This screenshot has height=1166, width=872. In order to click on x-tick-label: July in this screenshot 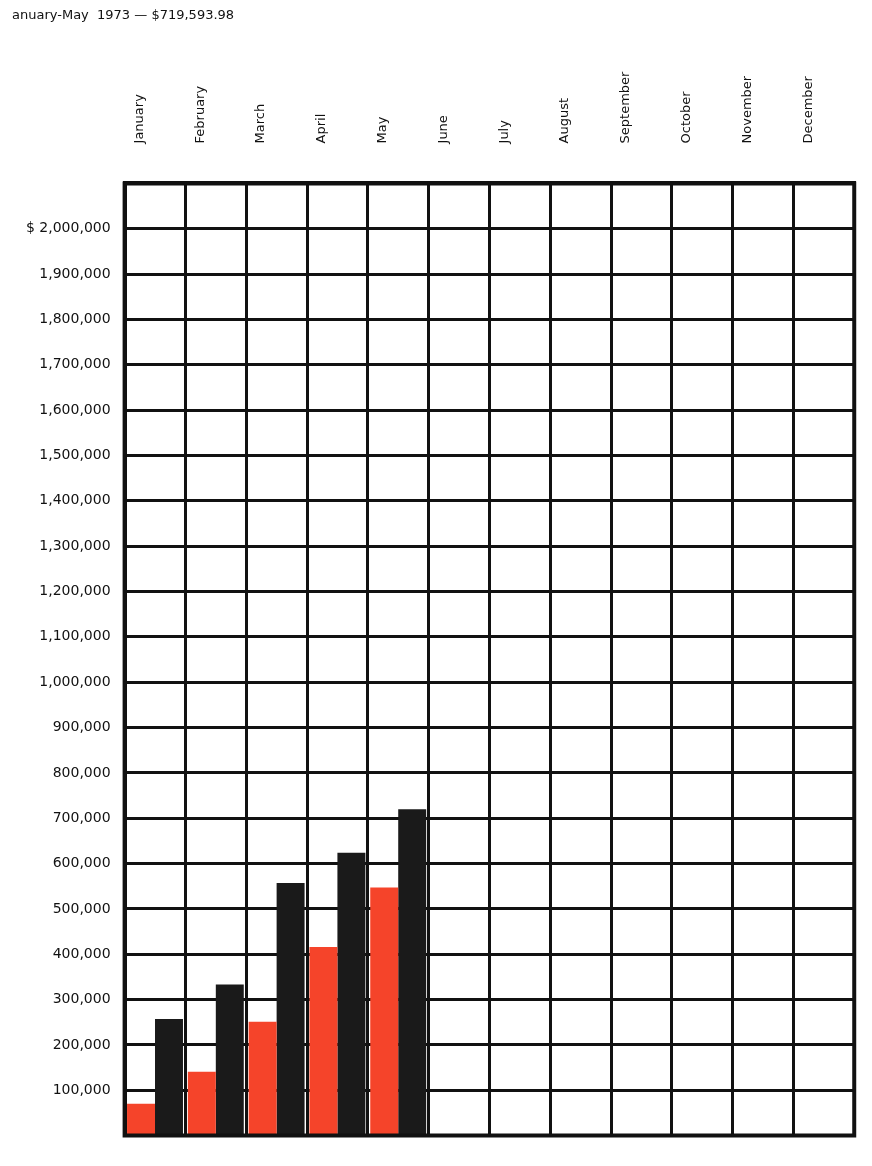, I will do `click(503, 132)`.